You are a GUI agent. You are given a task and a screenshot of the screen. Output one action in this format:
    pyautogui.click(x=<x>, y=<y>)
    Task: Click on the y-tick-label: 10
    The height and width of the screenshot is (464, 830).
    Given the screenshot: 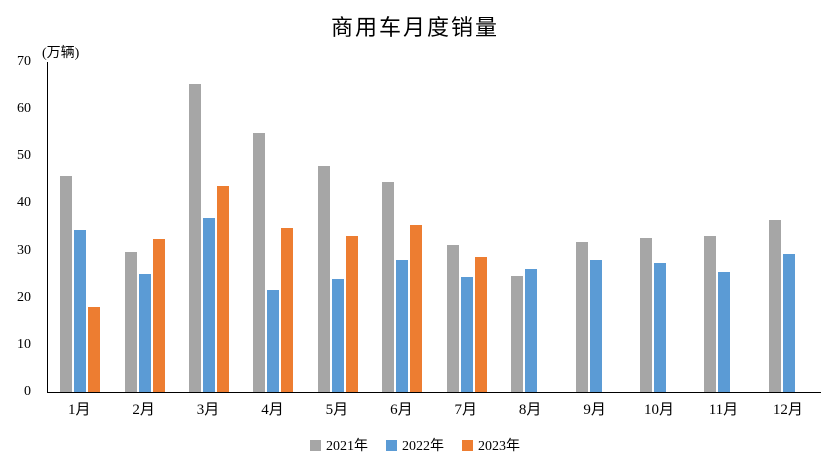 What is the action you would take?
    pyautogui.click(x=24, y=344)
    